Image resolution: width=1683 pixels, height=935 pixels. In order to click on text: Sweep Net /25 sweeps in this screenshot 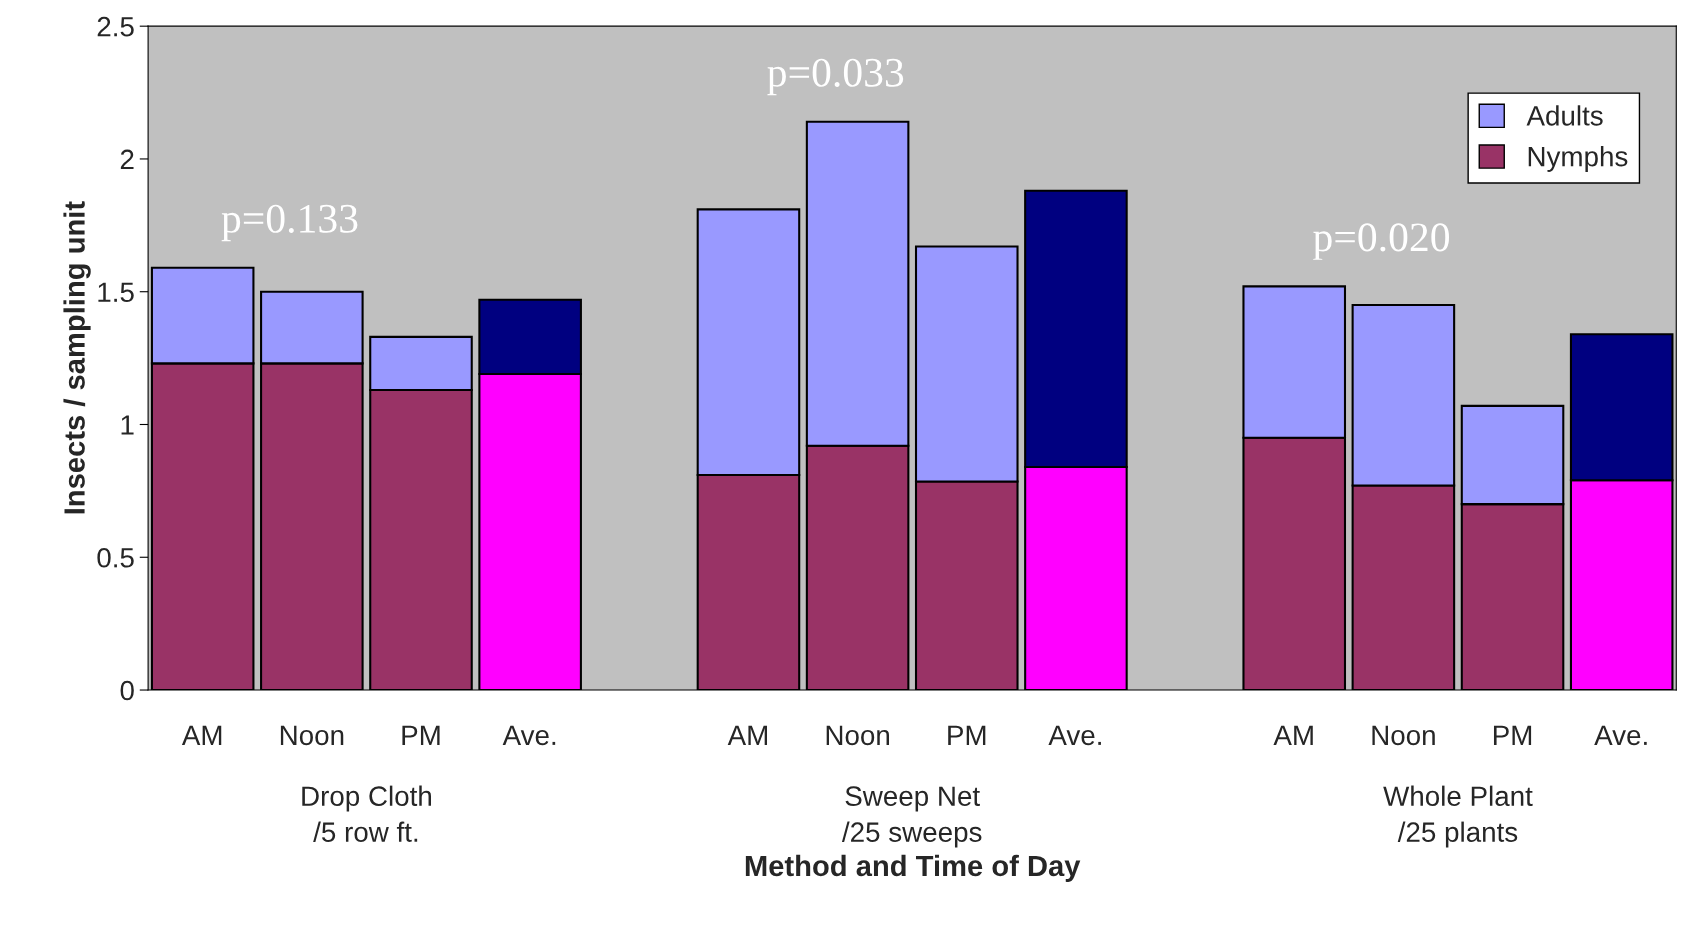, I will do `click(911, 817)`.